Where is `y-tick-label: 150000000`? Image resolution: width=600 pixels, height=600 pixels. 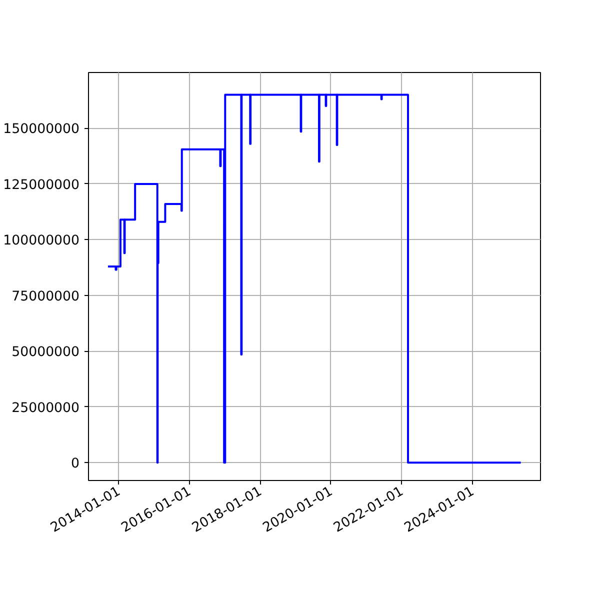 y-tick-label: 150000000 is located at coordinates (41, 130).